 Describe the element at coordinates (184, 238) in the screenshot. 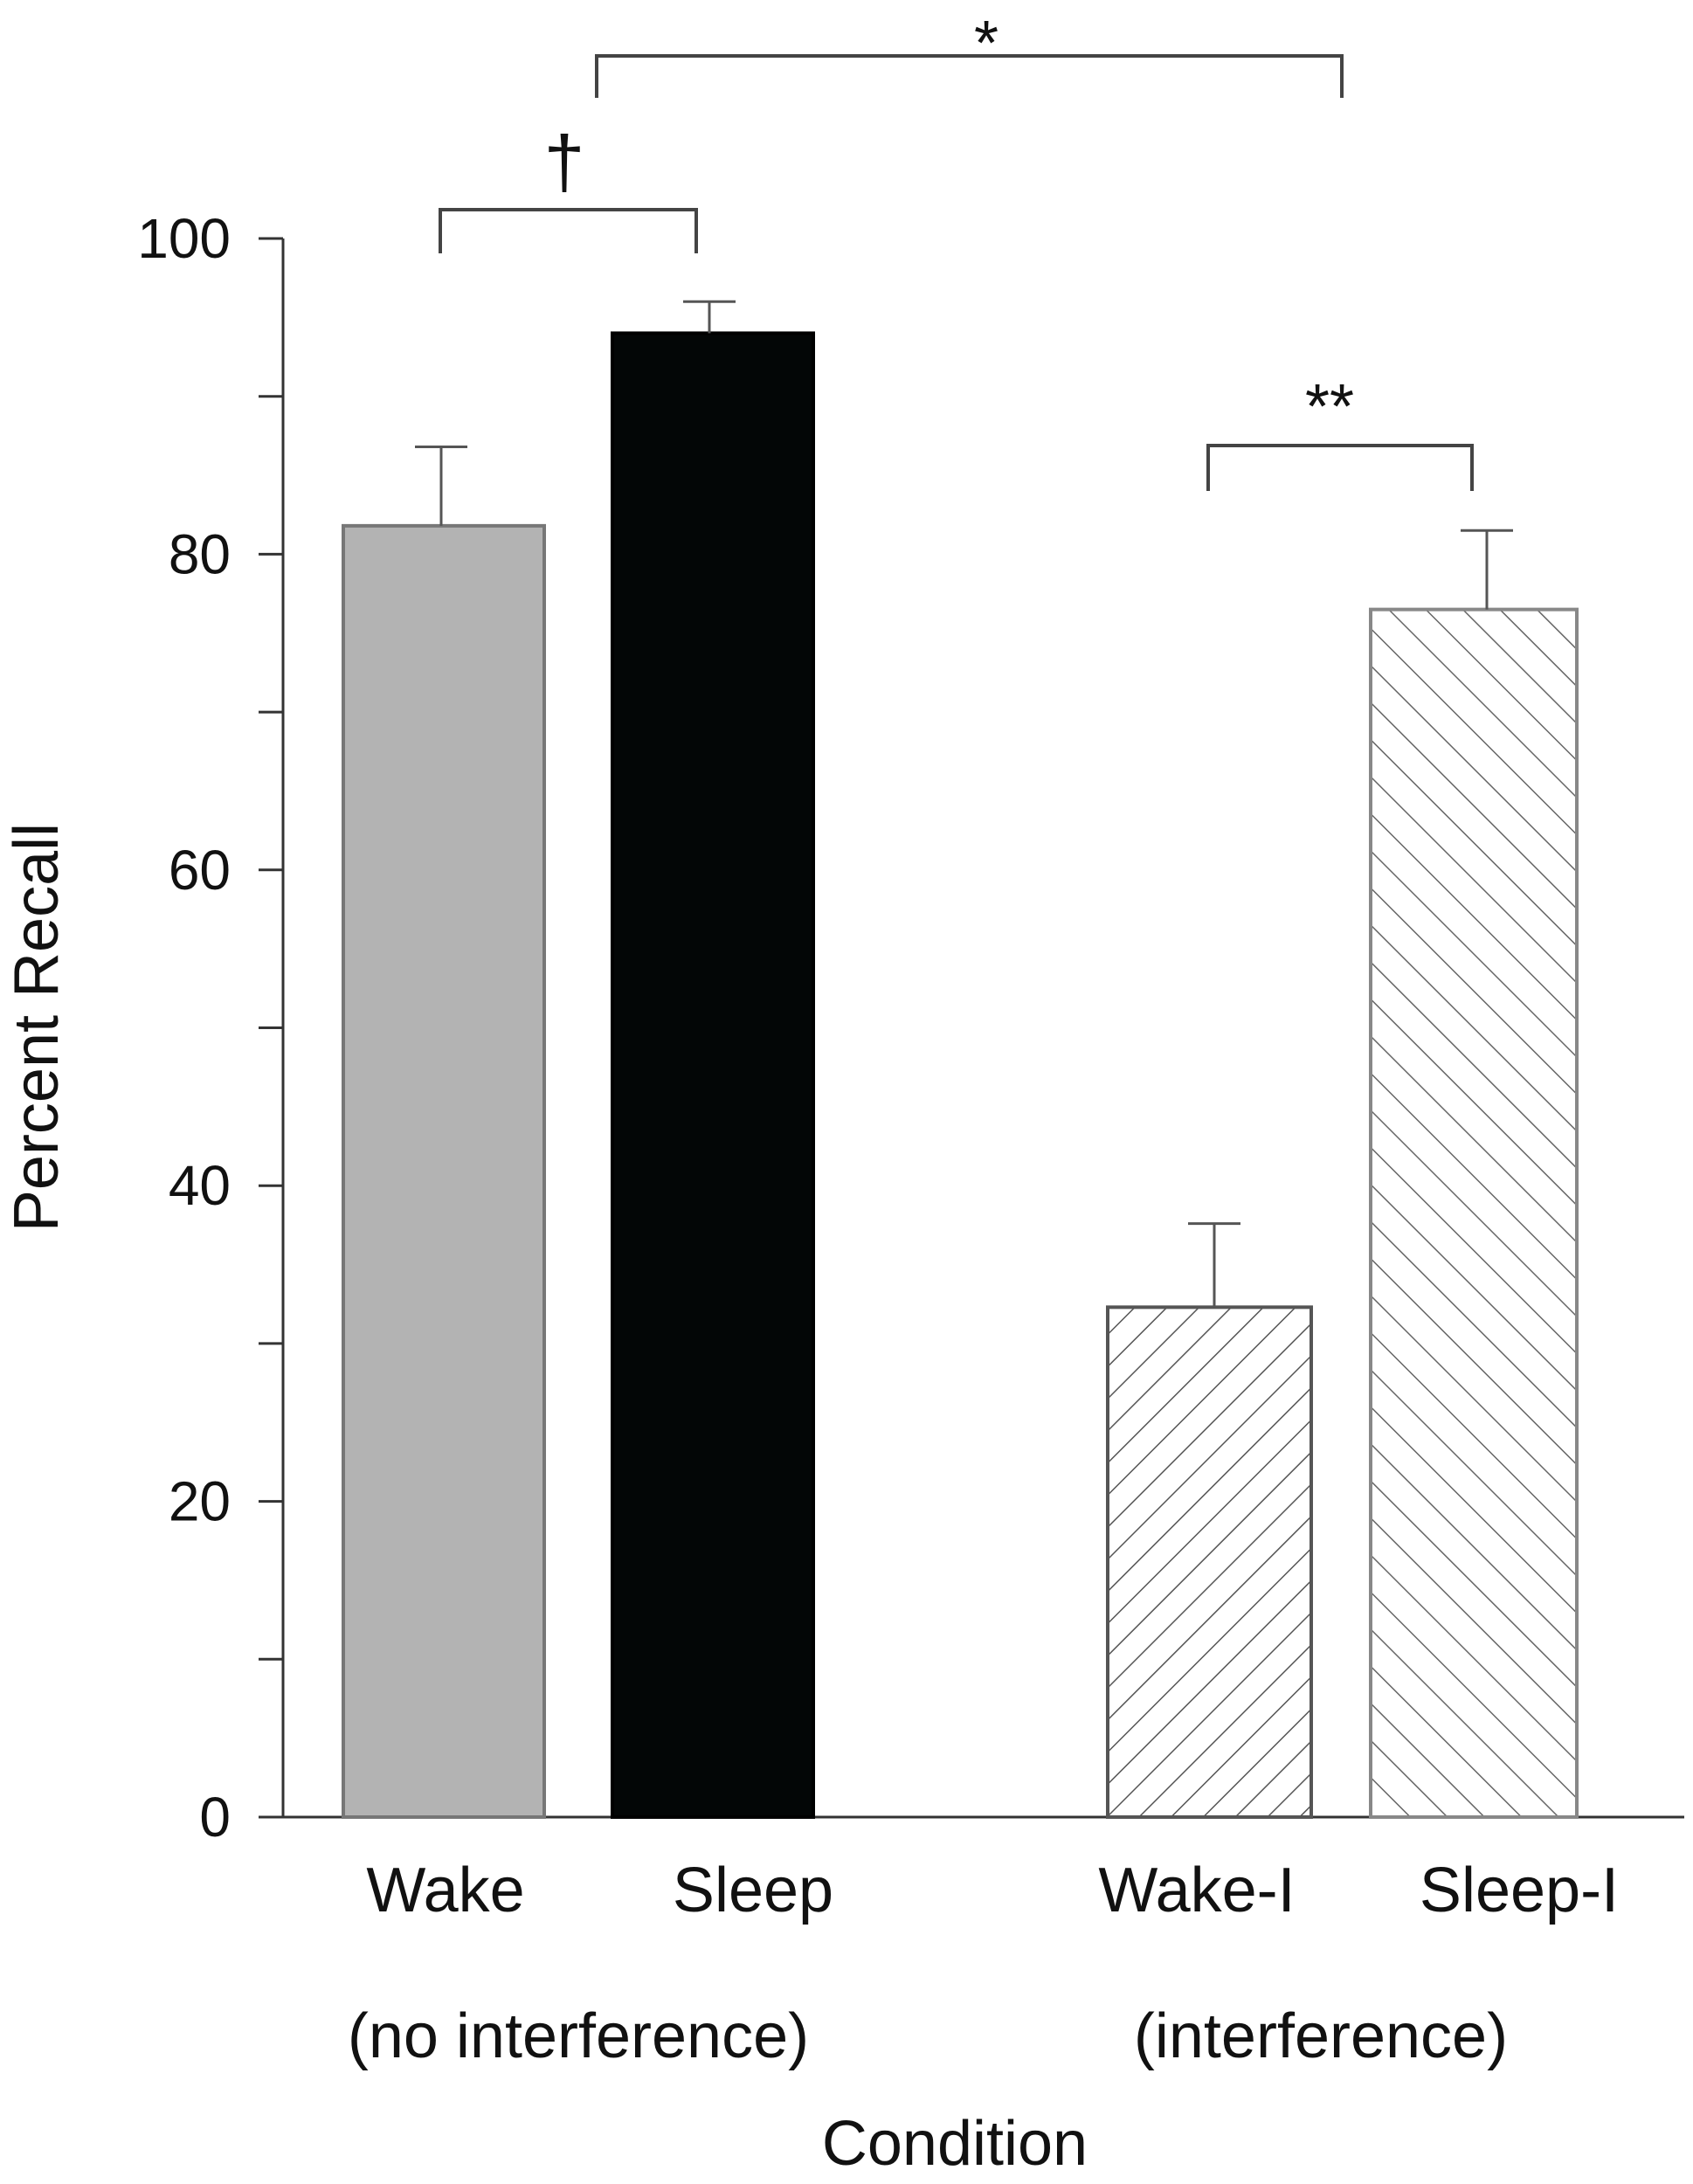

I see `y-tick-label: 100` at that location.